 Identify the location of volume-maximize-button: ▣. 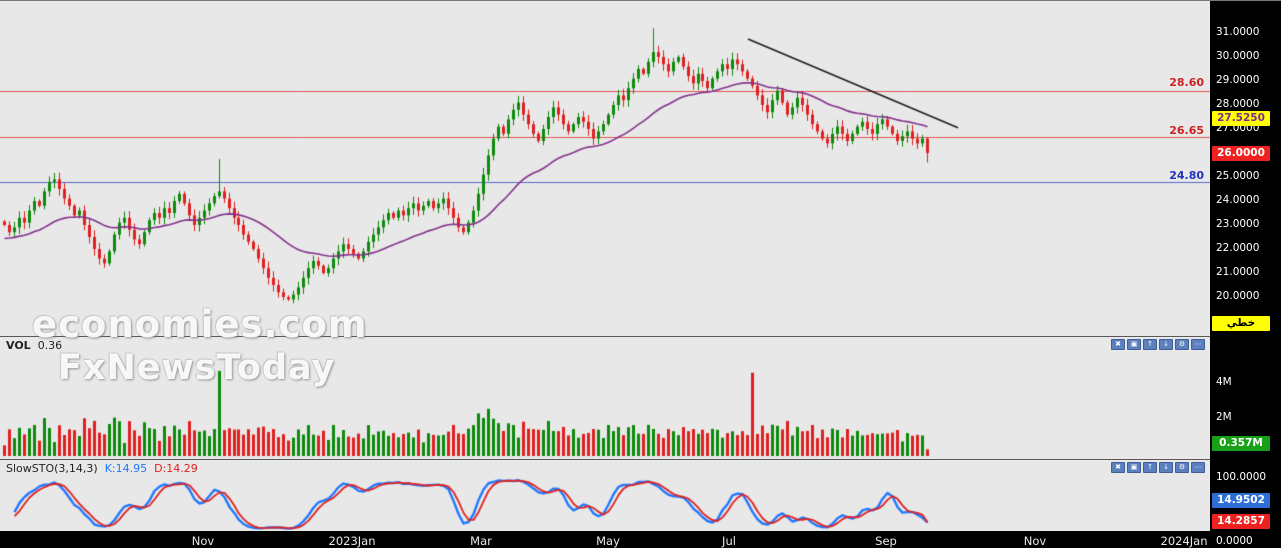
(1134, 344).